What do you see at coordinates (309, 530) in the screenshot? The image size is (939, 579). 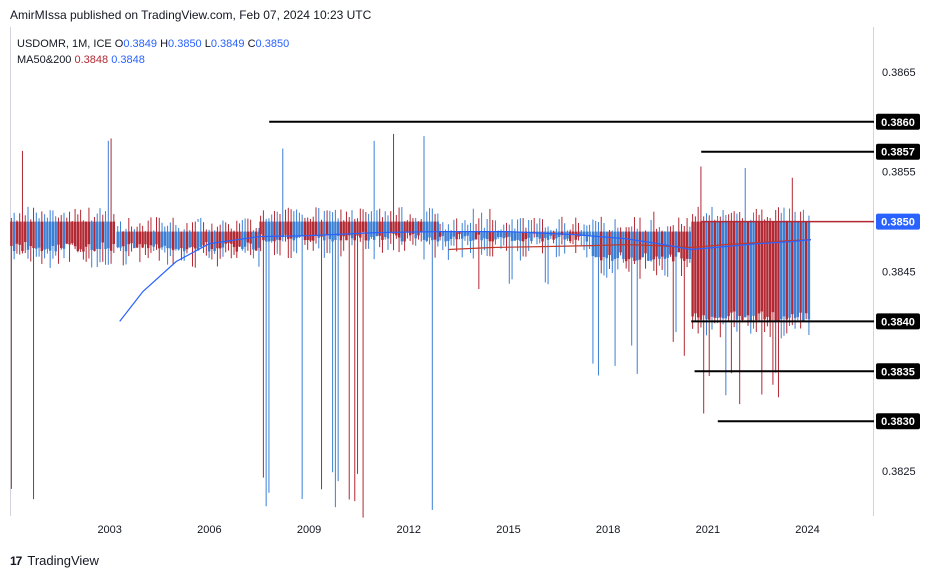 I see `x-tick-label: 2009` at bounding box center [309, 530].